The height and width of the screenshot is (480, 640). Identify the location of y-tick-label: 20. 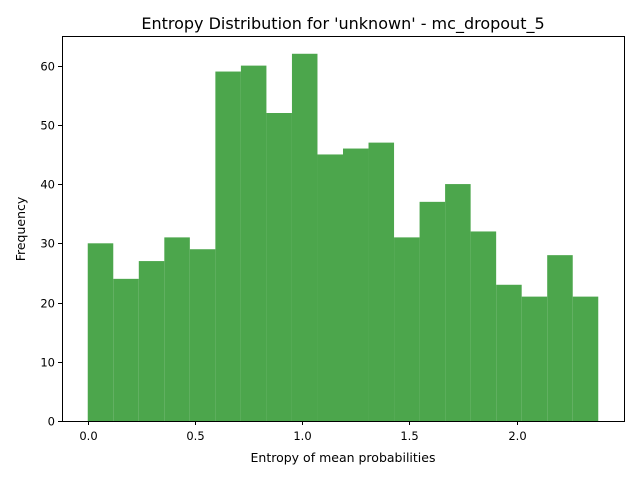
(47, 304).